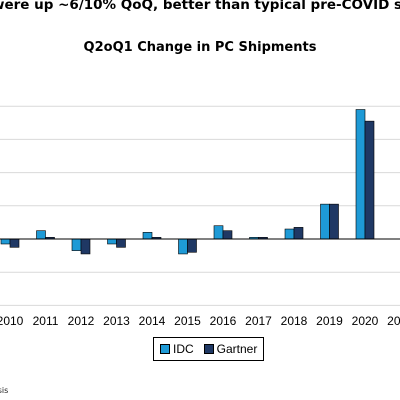 The image size is (400, 400). I want to click on bar-gartner-2018, so click(298, 233).